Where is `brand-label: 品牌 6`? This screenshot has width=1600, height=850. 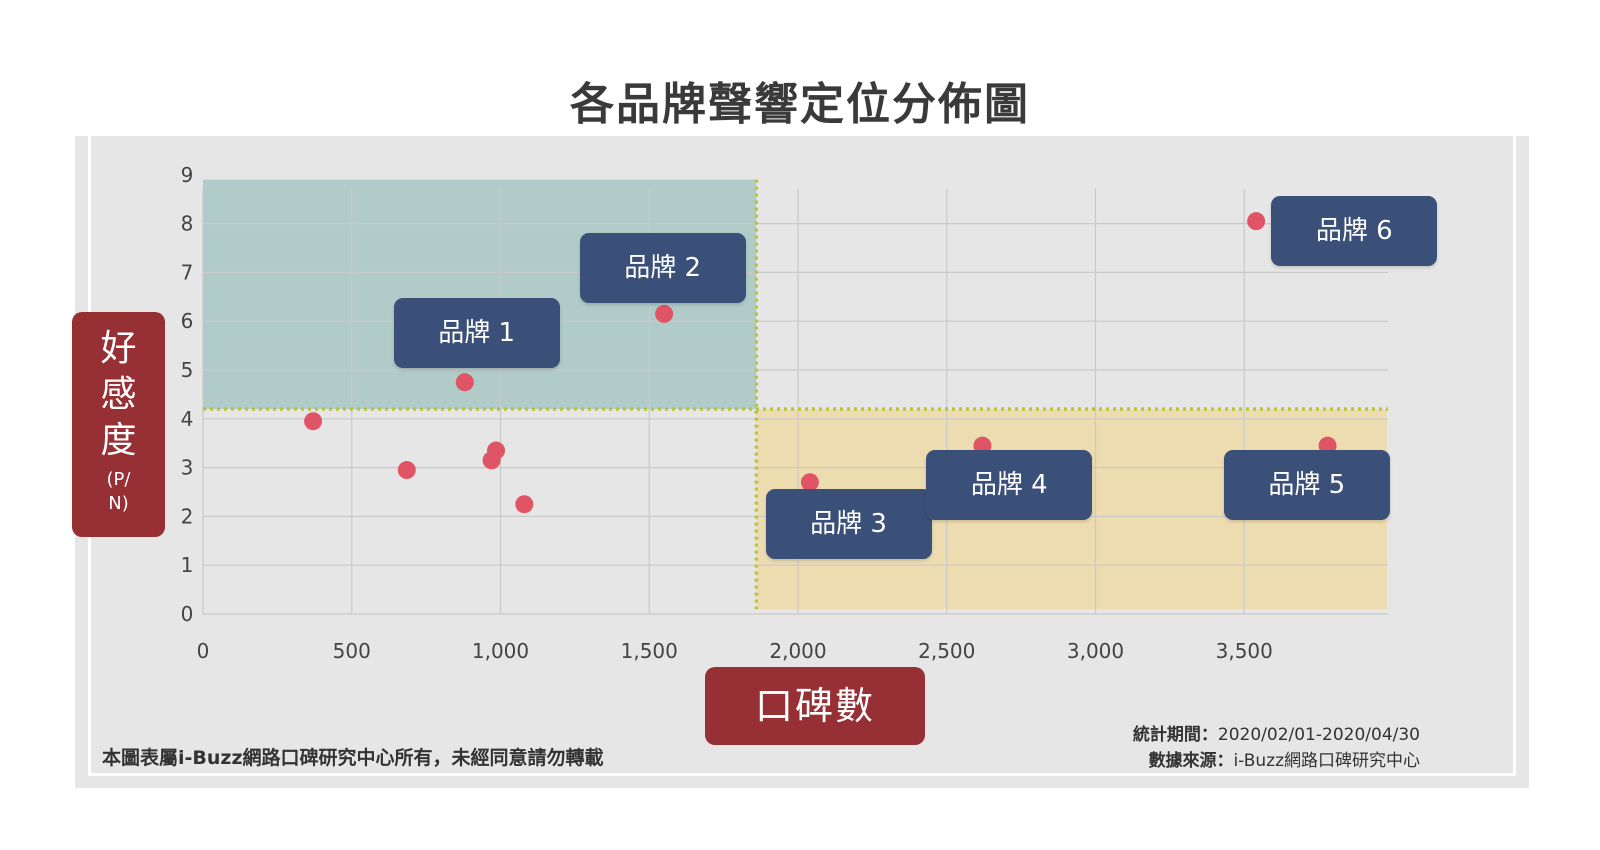 brand-label: 品牌 6 is located at coordinates (1354, 230).